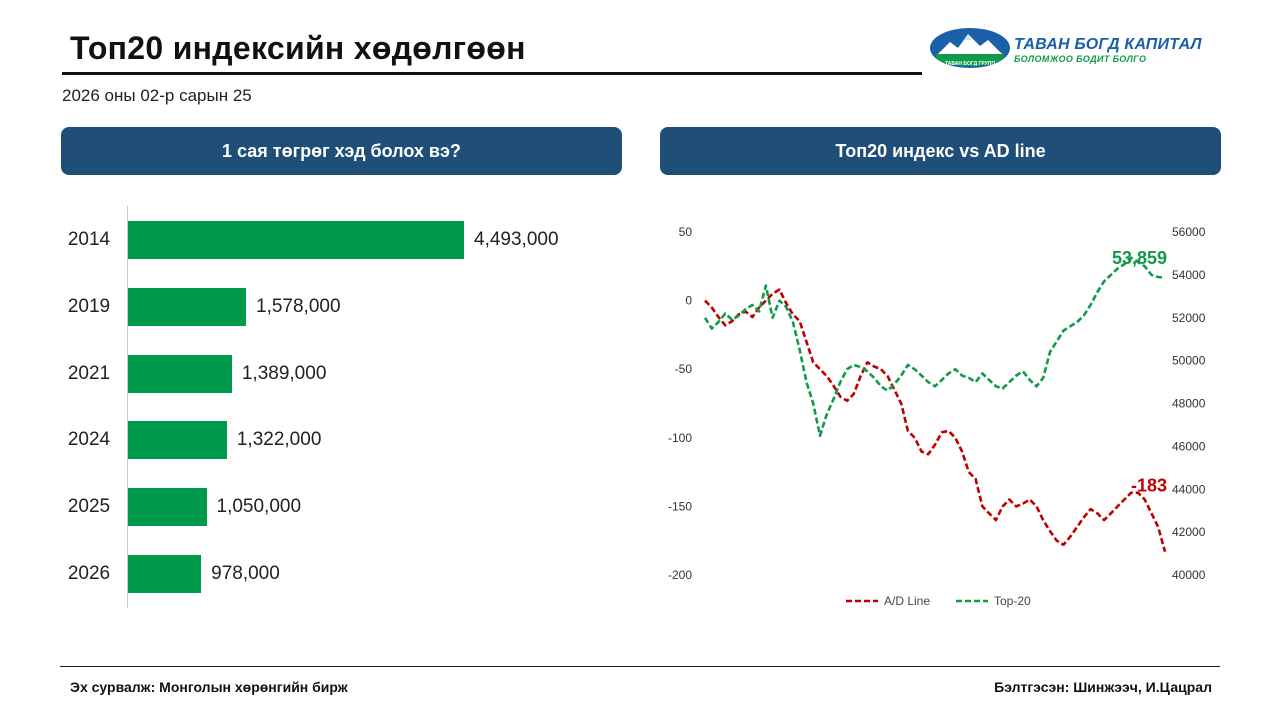  What do you see at coordinates (89, 440) in the screenshot?
I see `bar-category-label: 2024` at bounding box center [89, 440].